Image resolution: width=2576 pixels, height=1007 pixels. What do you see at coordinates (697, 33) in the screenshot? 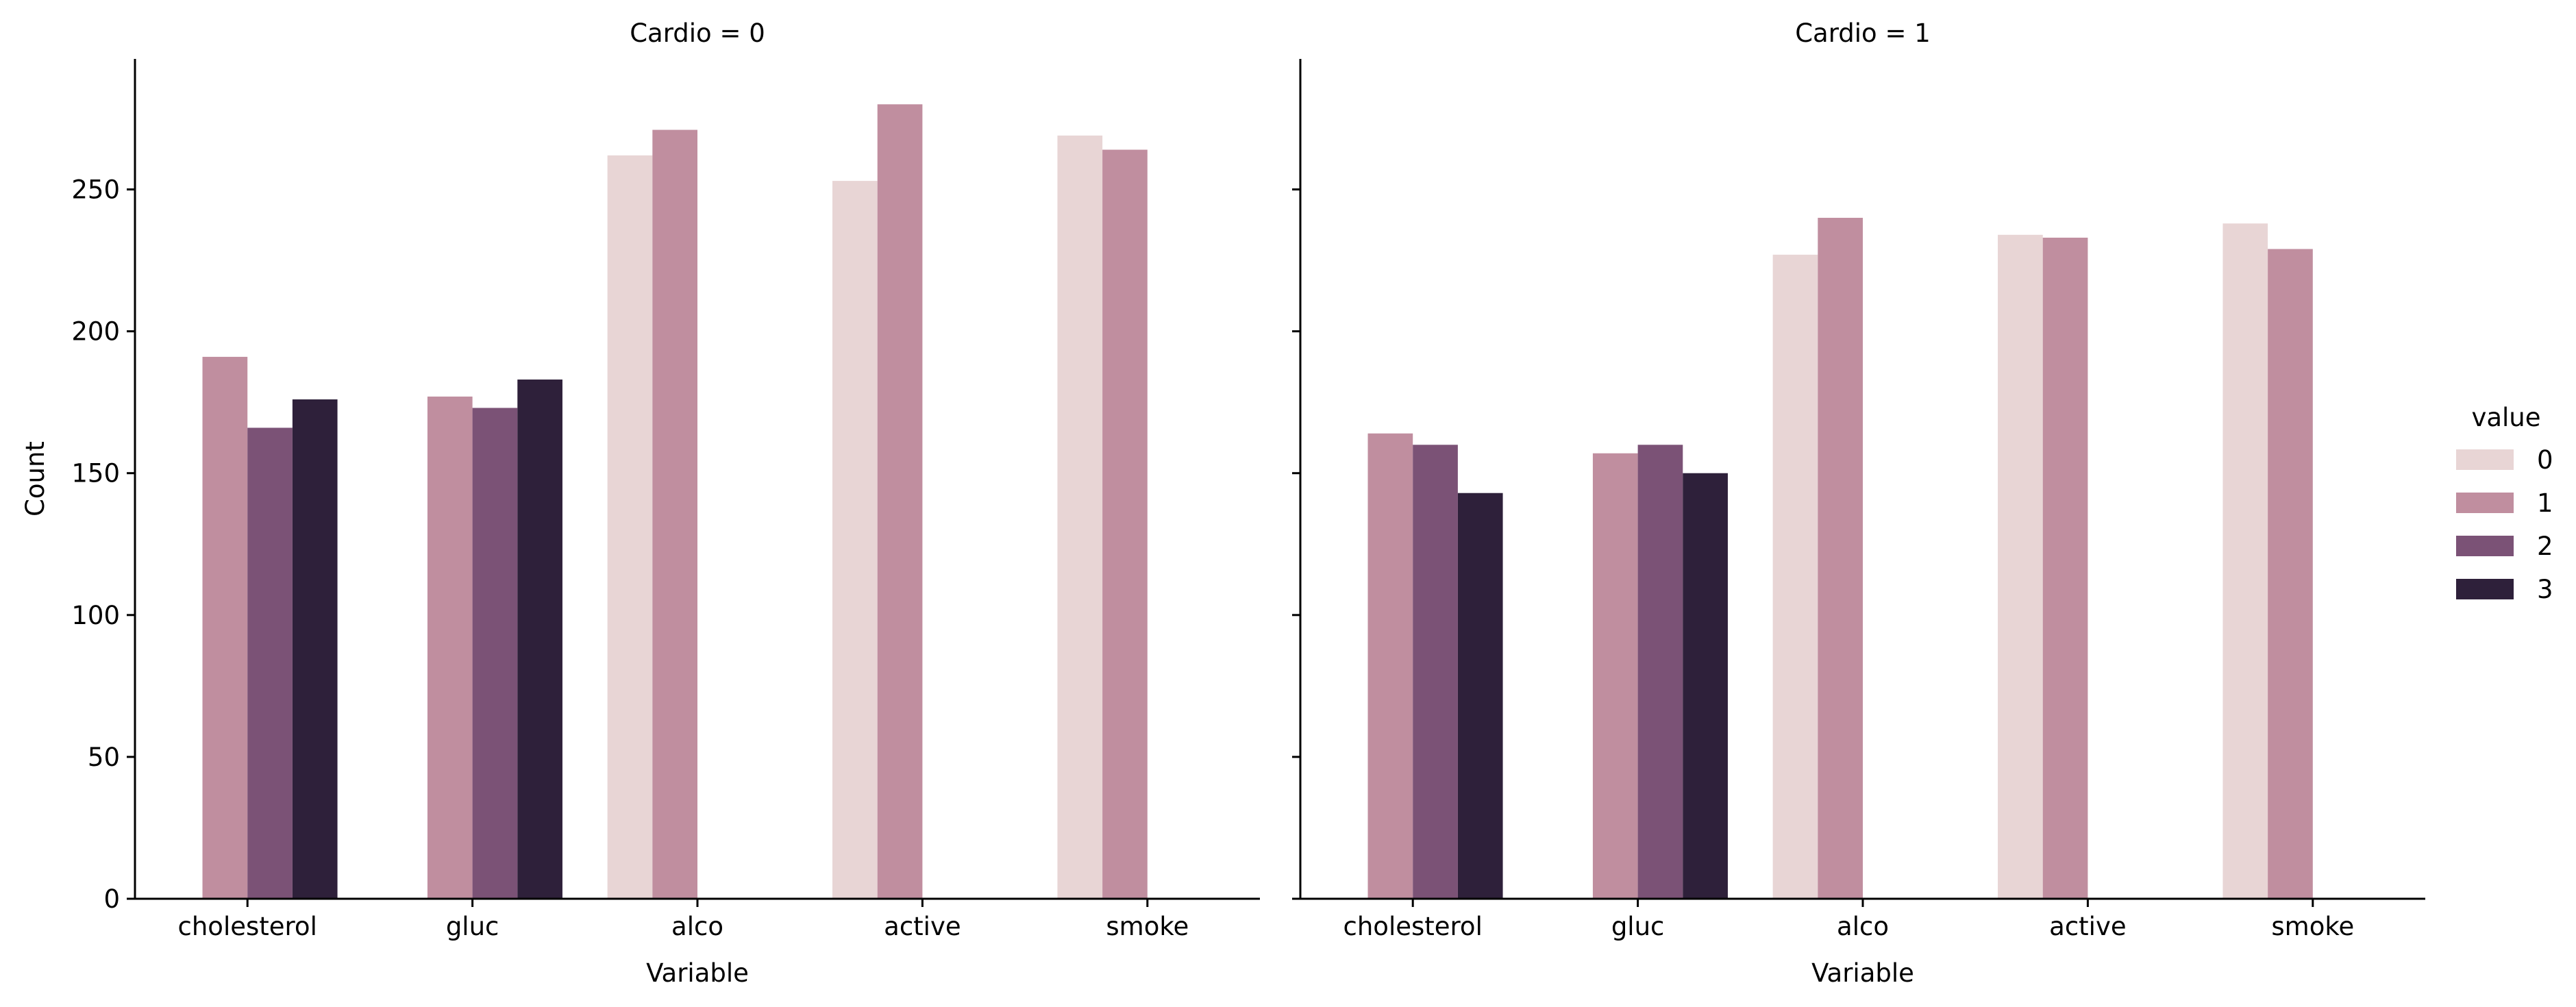
I see `panel-title: Cardio = 0` at bounding box center [697, 33].